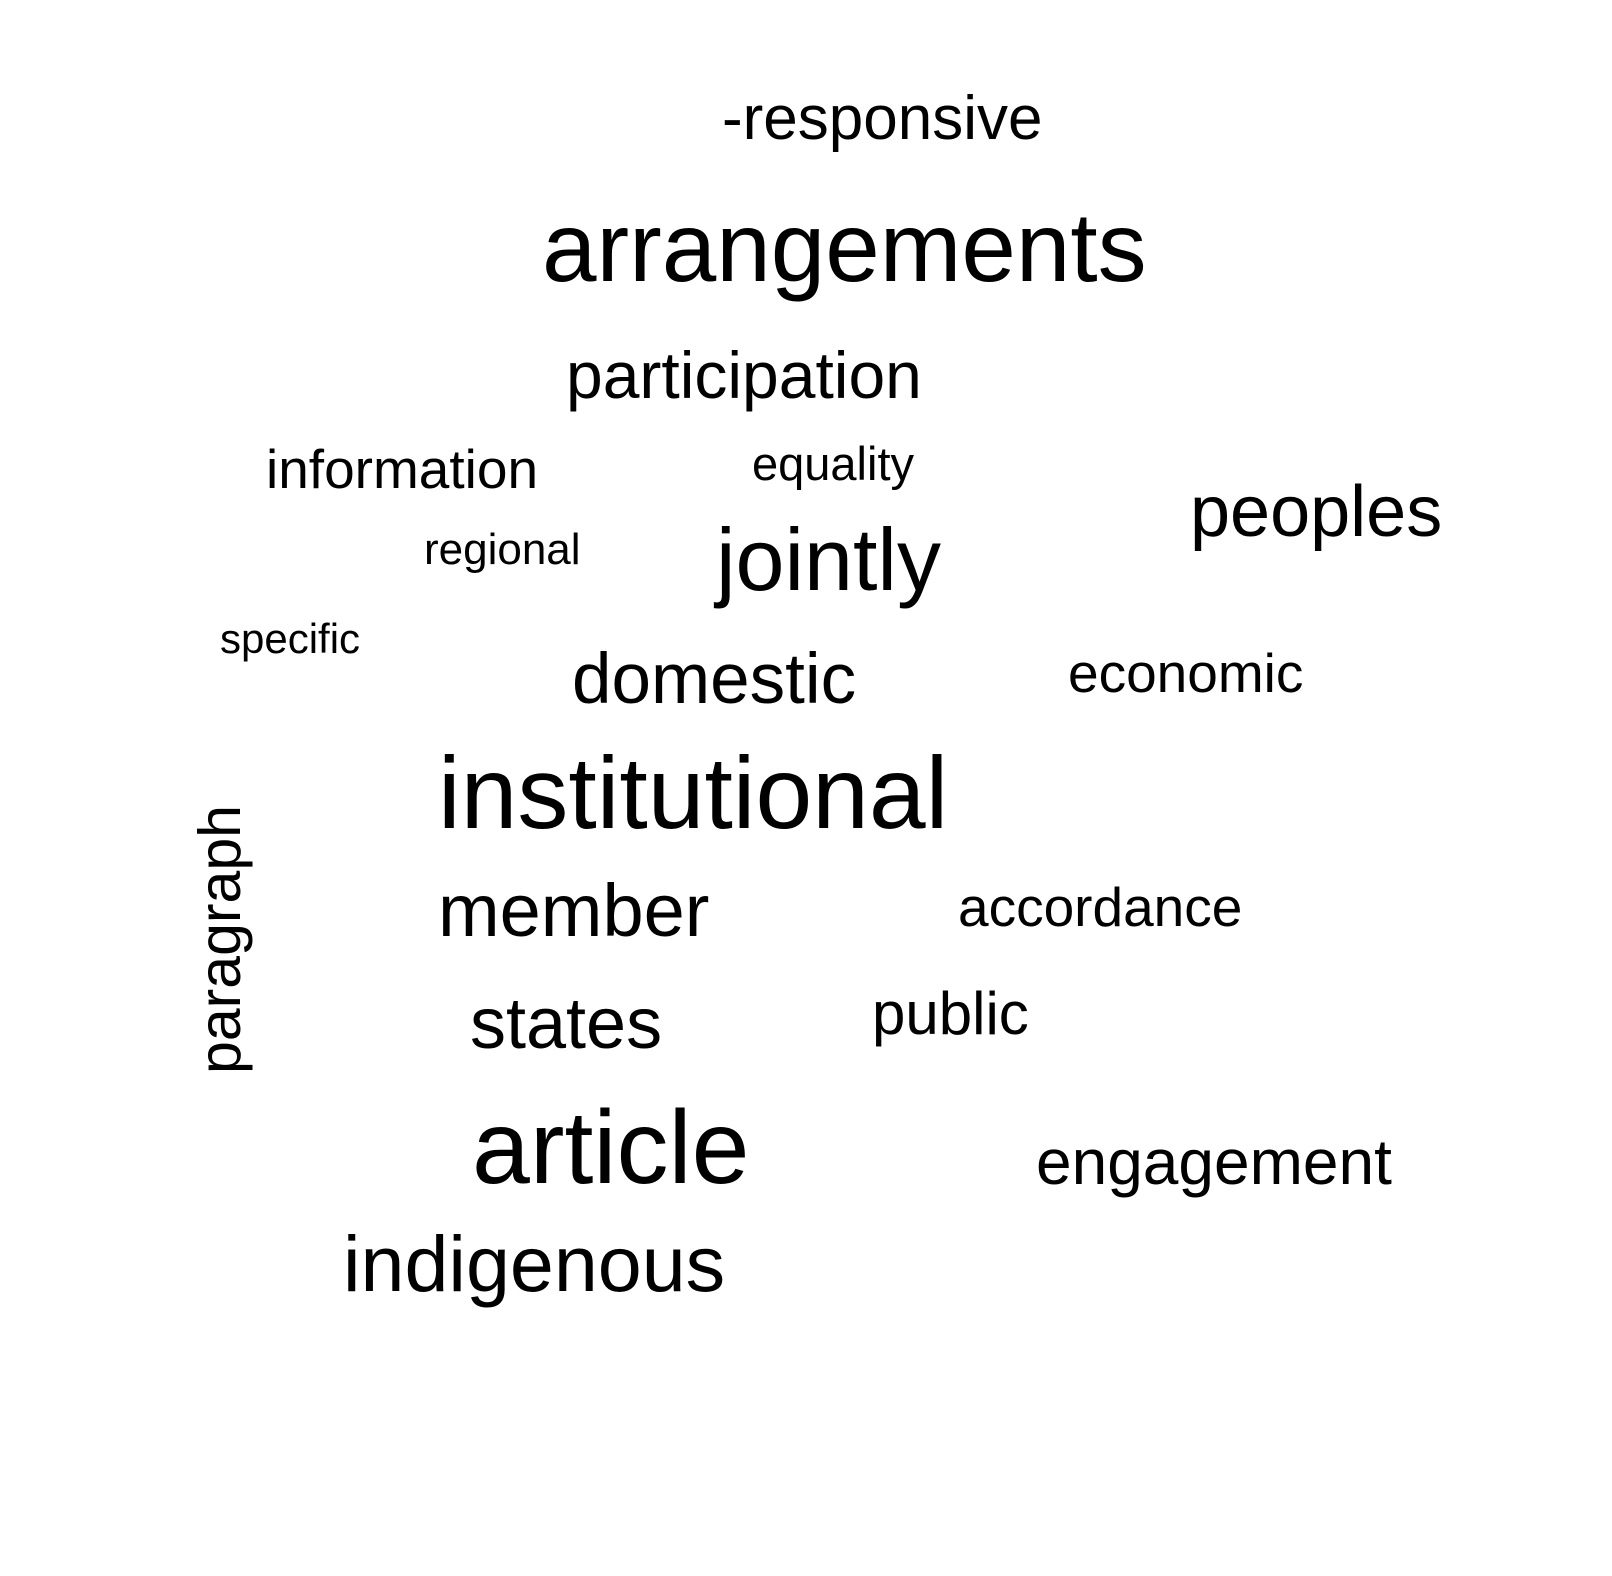  Describe the element at coordinates (574, 910) in the screenshot. I see `word-member: member` at that location.